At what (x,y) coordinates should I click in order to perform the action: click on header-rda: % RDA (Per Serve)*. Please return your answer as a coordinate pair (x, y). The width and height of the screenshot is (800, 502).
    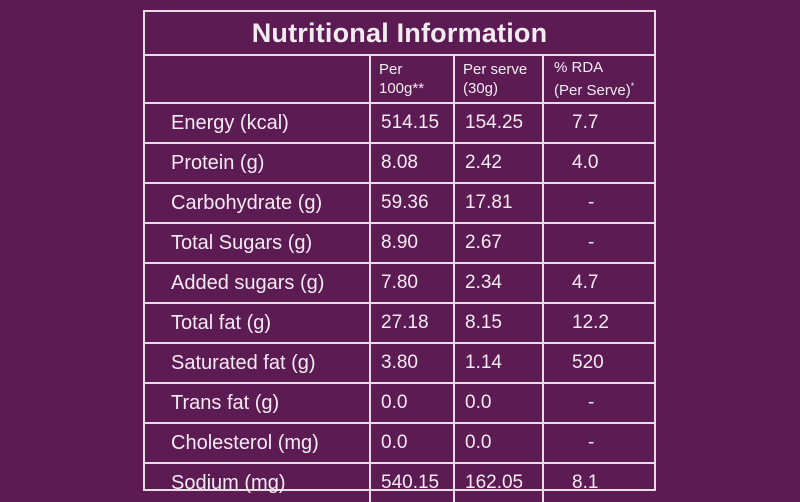
    Looking at the image, I should click on (598, 80).